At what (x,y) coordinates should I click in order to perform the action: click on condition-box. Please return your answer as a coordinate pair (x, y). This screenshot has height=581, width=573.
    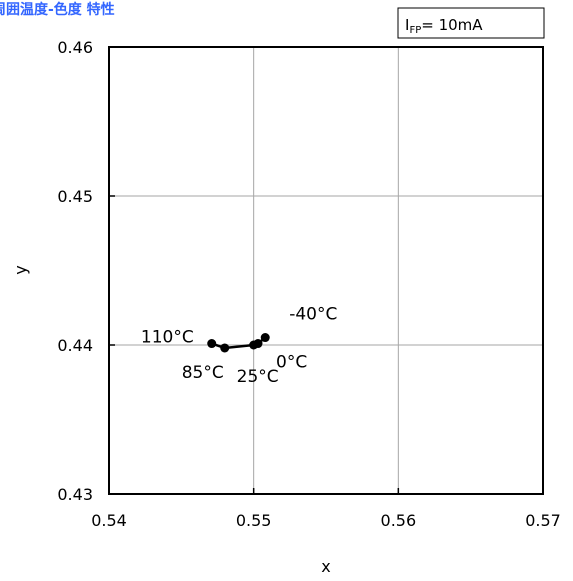
    Looking at the image, I should click on (471, 23).